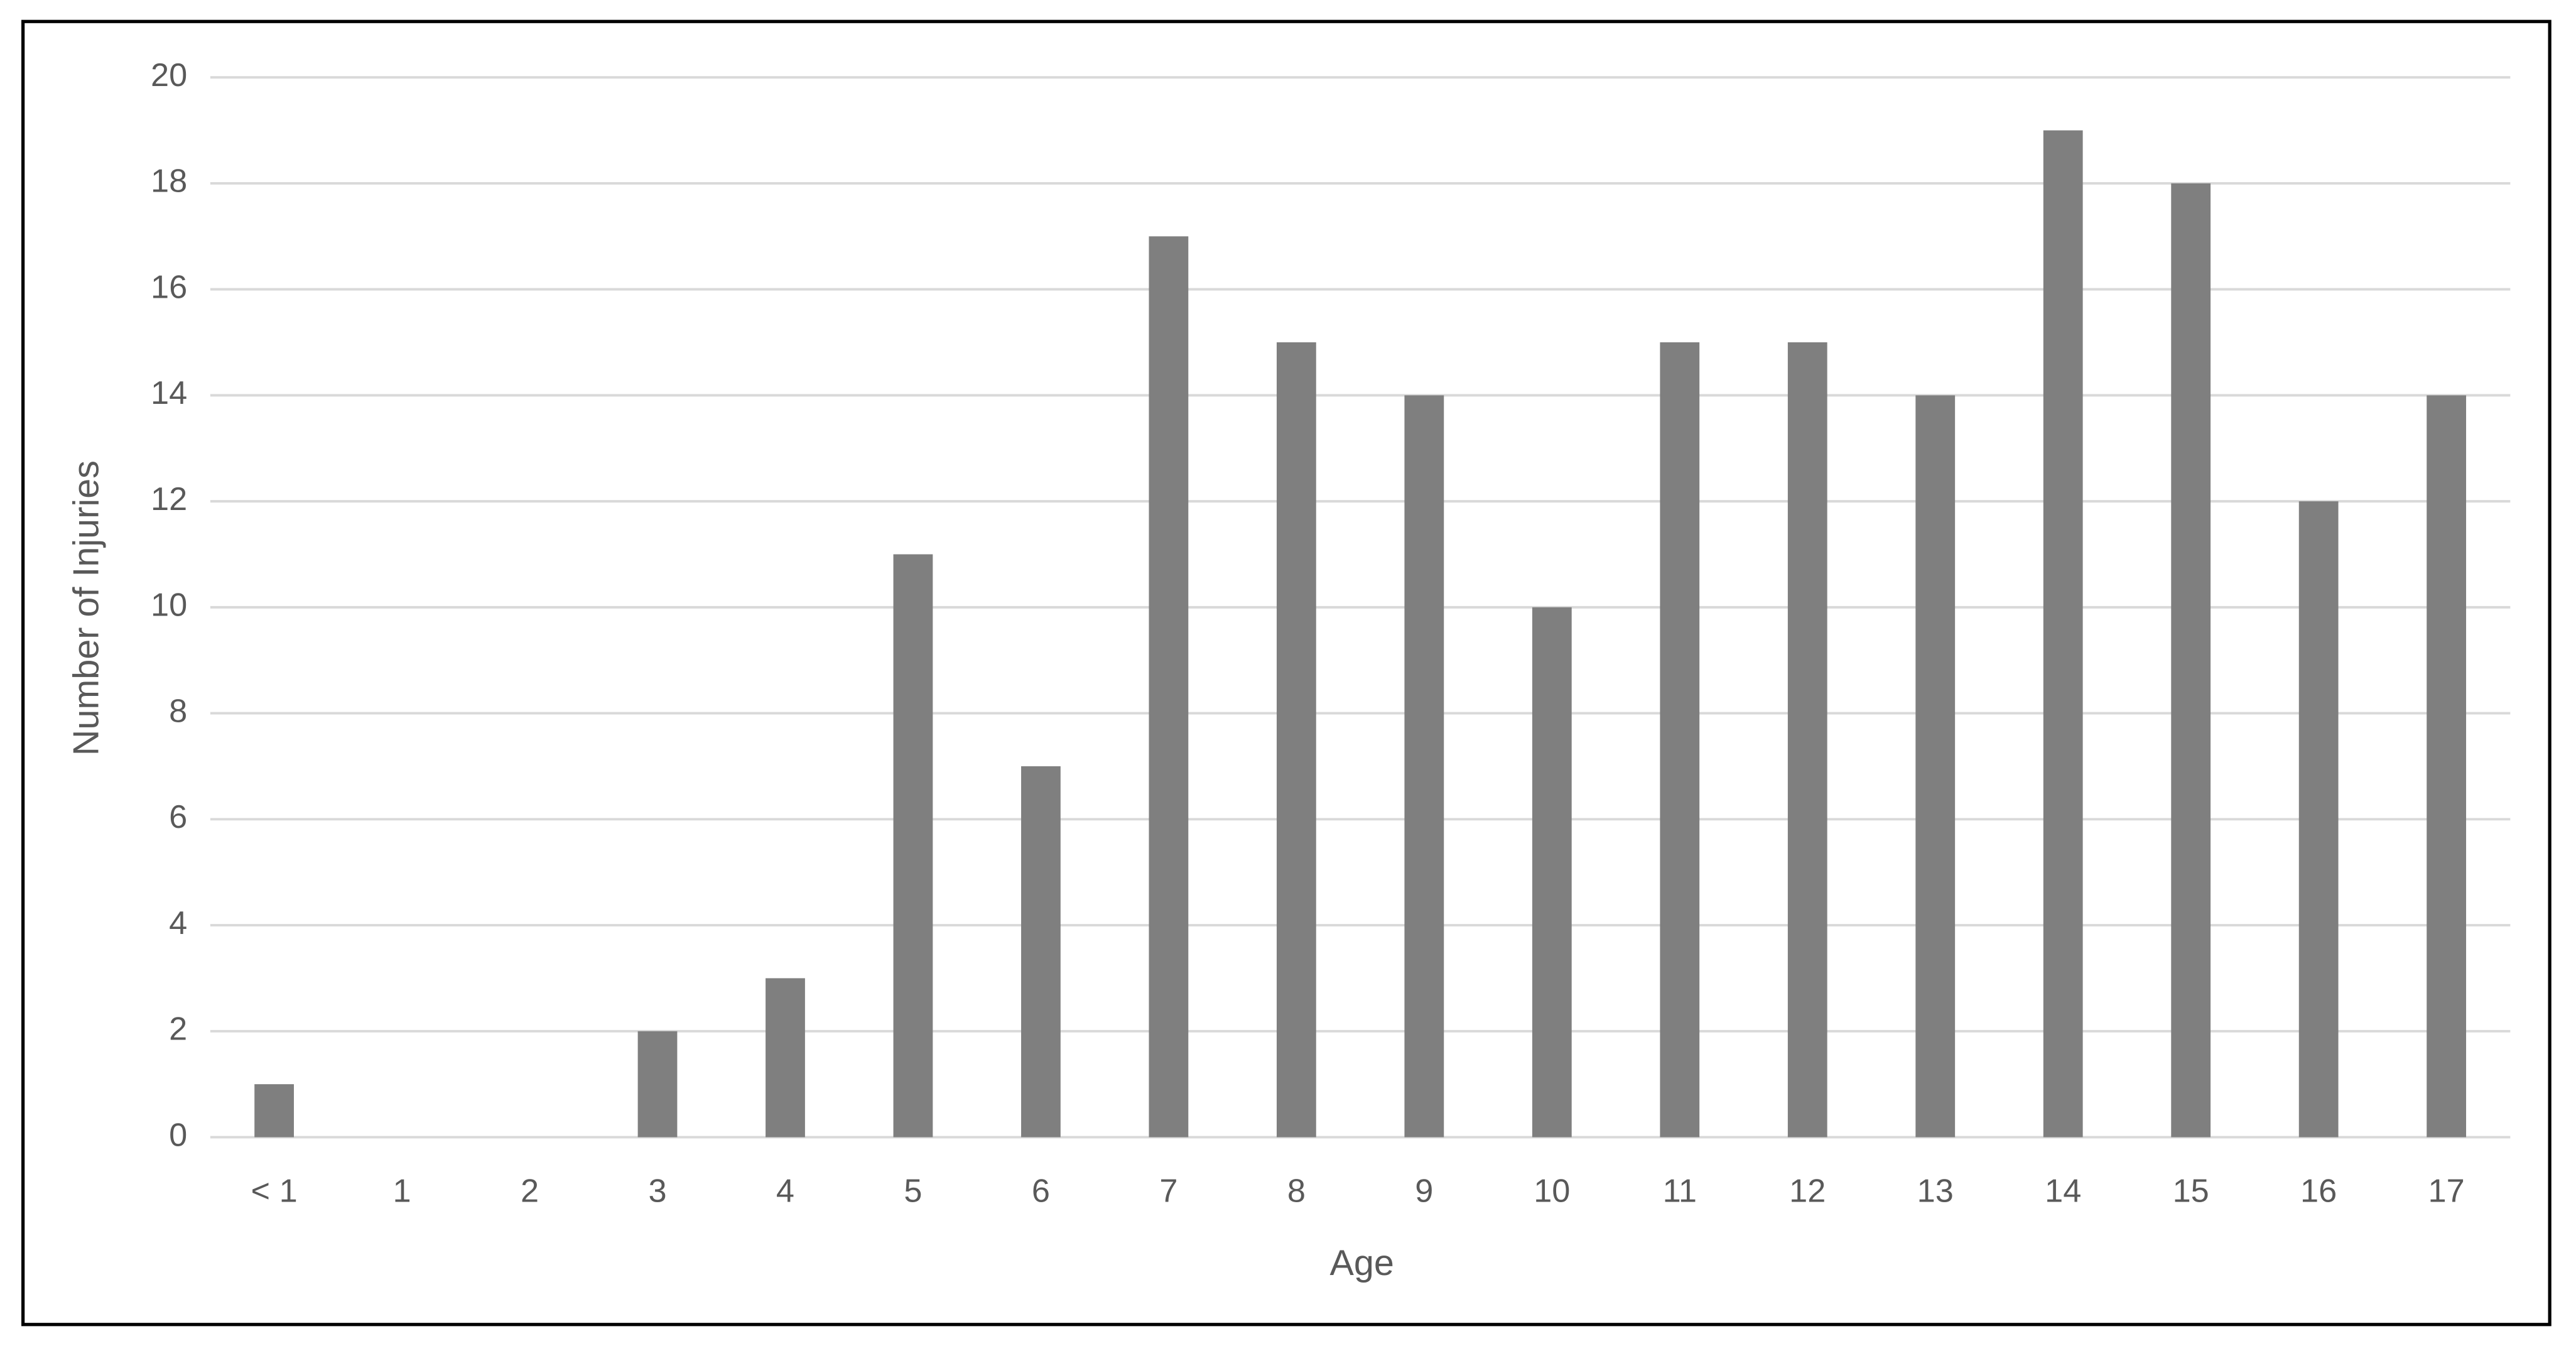  What do you see at coordinates (2446, 1191) in the screenshot?
I see `x-tick-label: 17` at bounding box center [2446, 1191].